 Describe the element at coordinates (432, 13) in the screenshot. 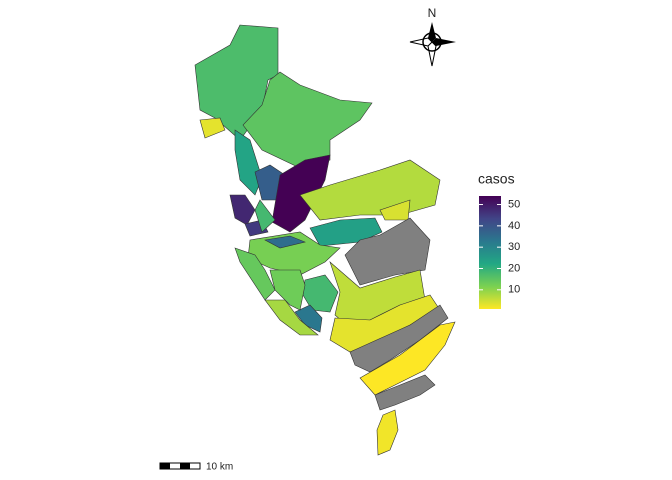

I see `north-label: N` at that location.